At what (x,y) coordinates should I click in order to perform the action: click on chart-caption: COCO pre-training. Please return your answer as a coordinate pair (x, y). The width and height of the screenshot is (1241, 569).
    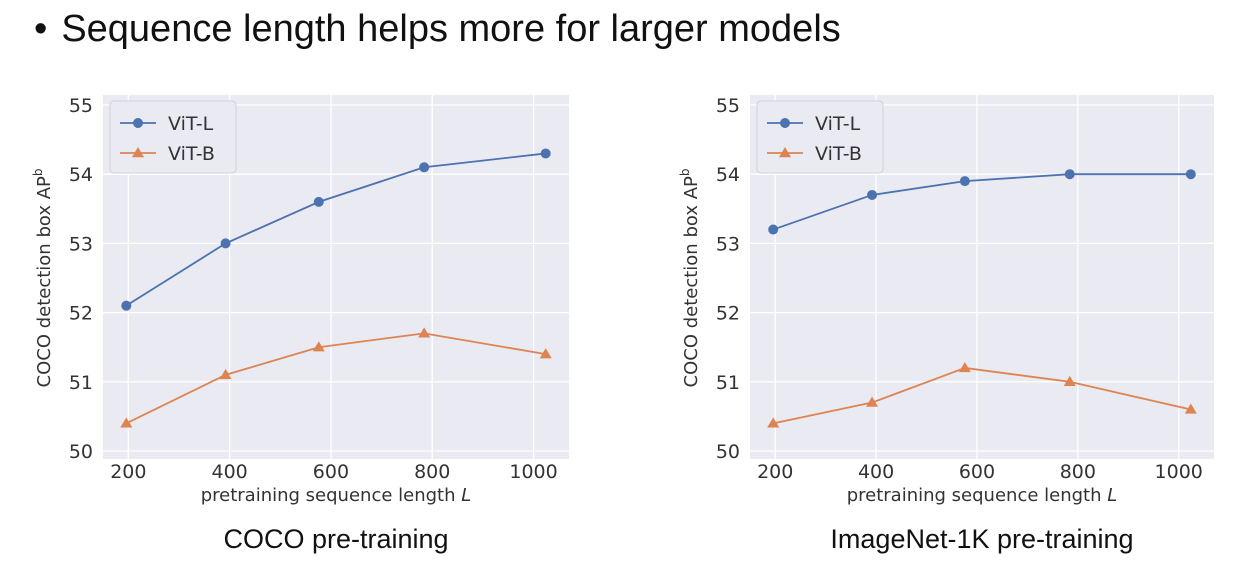
    Looking at the image, I should click on (335, 539).